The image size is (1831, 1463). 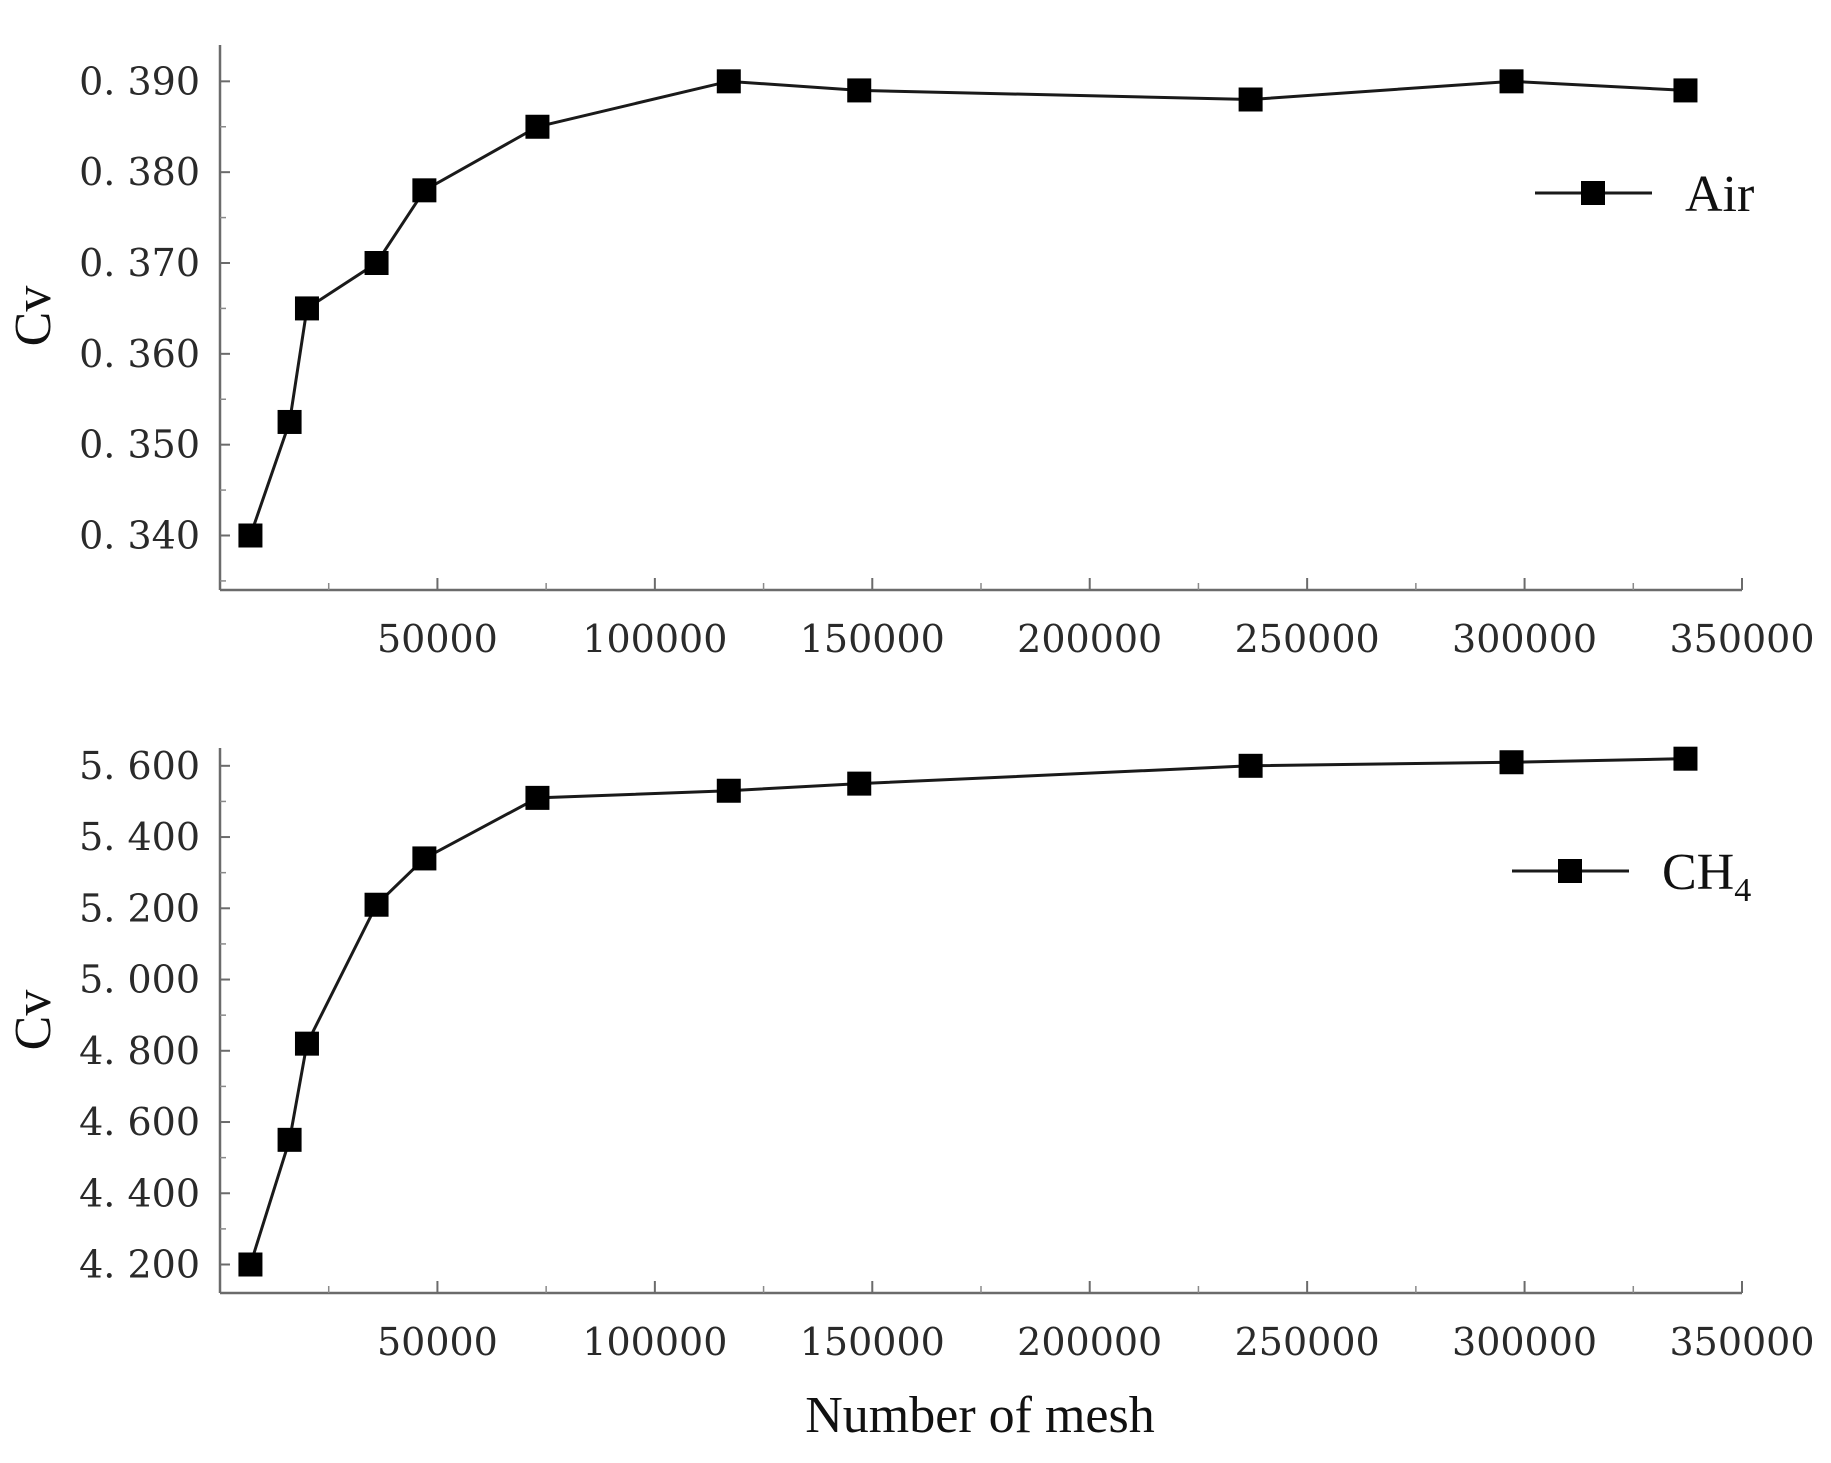 What do you see at coordinates (139, 1122) in the screenshot?
I see `y-tick-label: 4. 600` at bounding box center [139, 1122].